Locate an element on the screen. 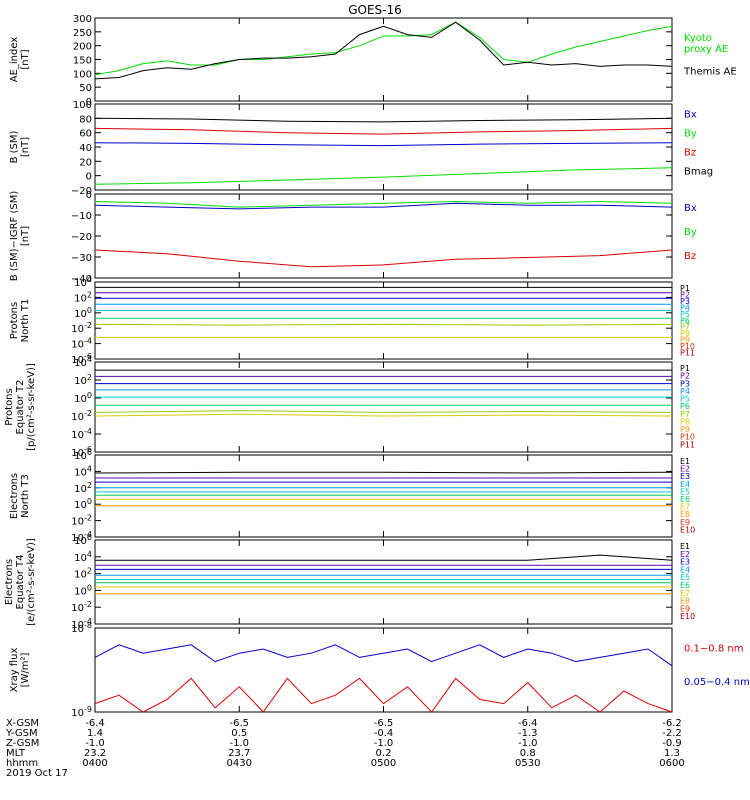  ephemeris-value: 0400 is located at coordinates (94, 763).